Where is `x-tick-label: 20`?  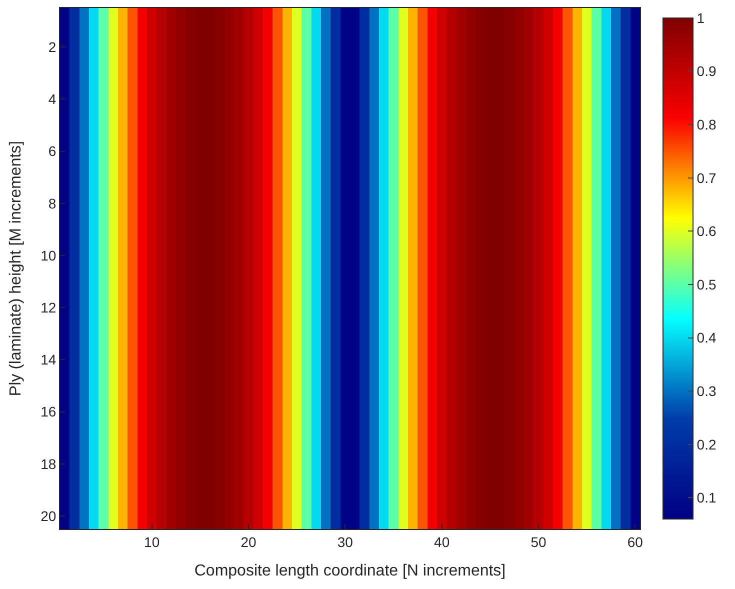 x-tick-label: 20 is located at coordinates (248, 542).